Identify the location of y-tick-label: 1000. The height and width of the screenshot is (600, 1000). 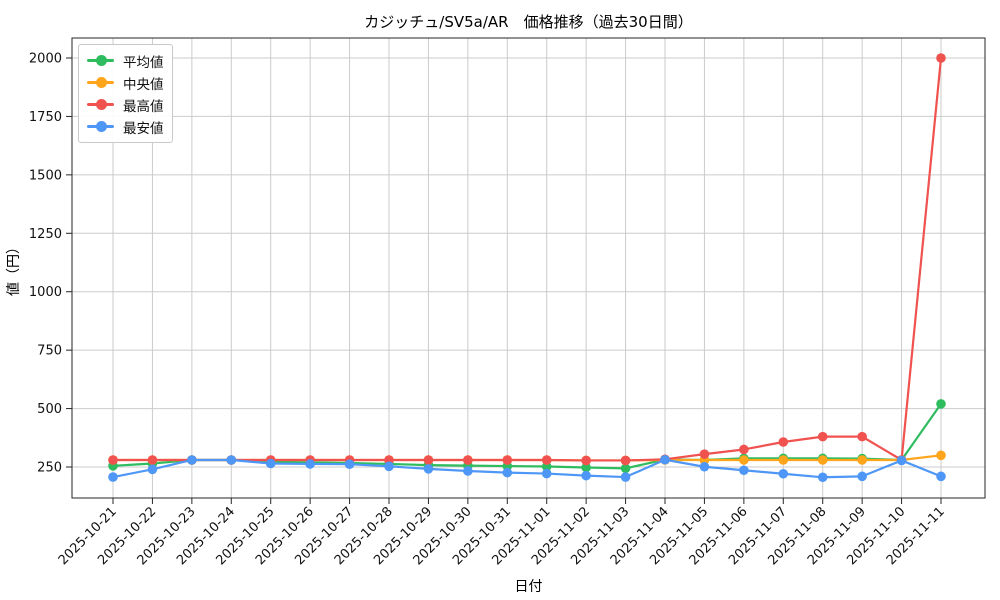
(45, 292).